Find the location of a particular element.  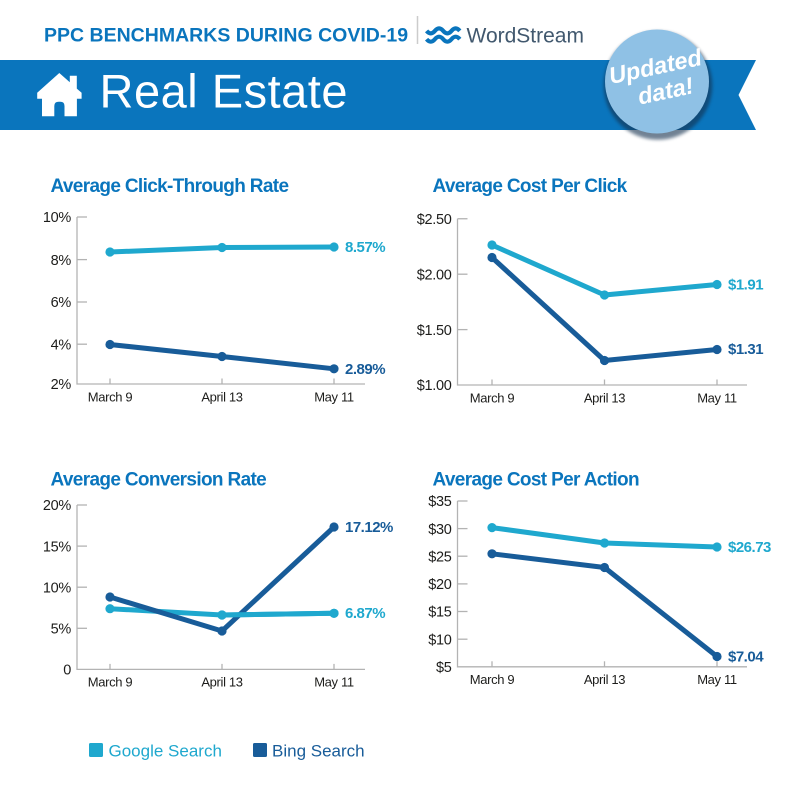

svg-text: Average Cost Per Click is located at coordinates (530, 186).